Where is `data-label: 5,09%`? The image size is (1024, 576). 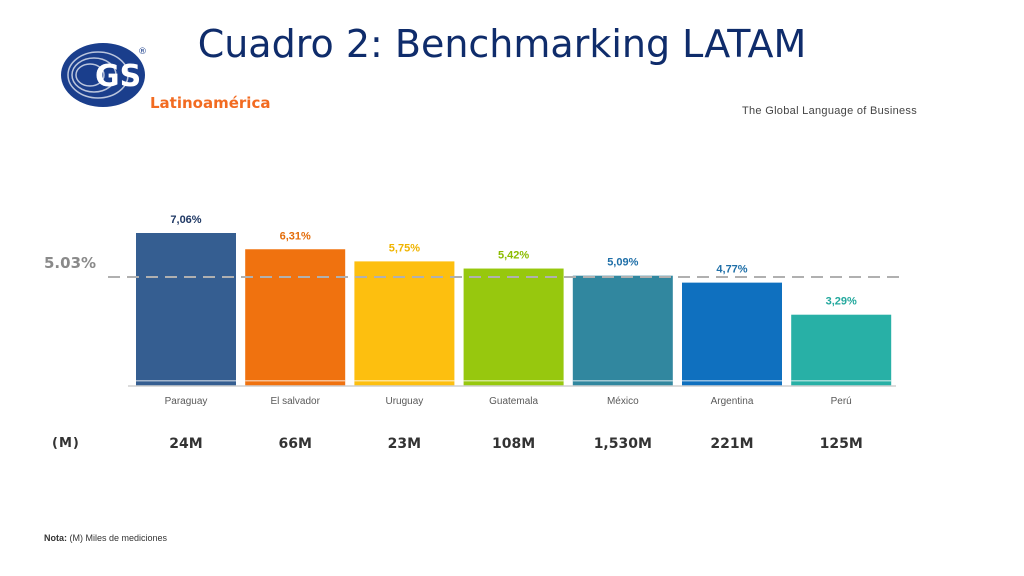
data-label: 5,09% is located at coordinates (622, 263).